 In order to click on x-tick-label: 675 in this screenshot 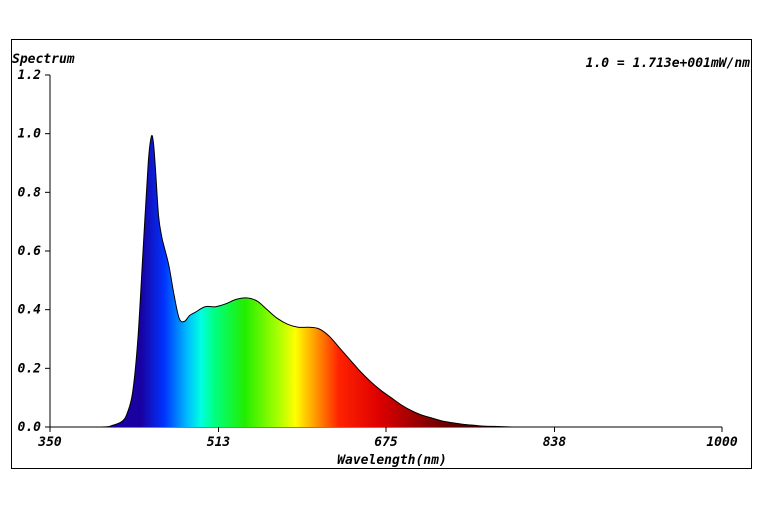, I will do `click(386, 442)`.